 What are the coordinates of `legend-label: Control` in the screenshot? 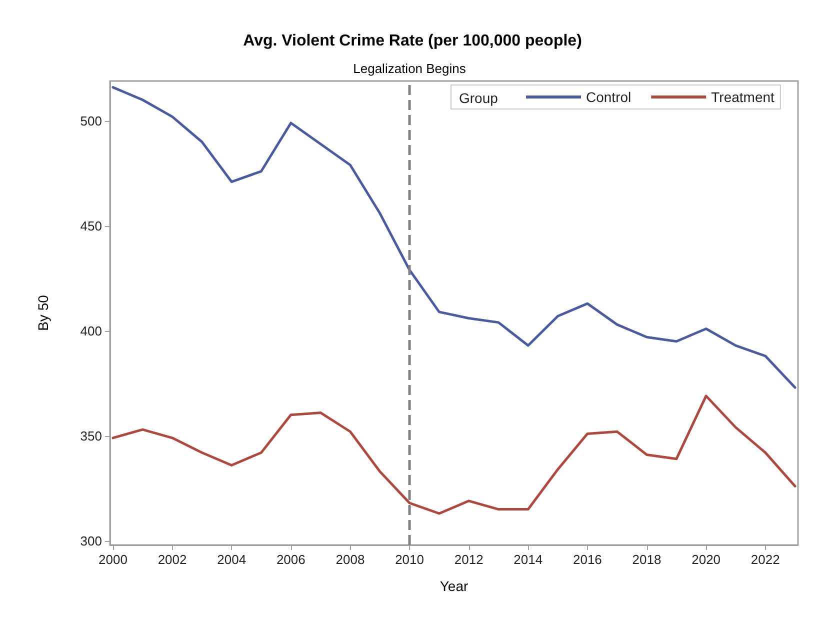 It's located at (609, 97).